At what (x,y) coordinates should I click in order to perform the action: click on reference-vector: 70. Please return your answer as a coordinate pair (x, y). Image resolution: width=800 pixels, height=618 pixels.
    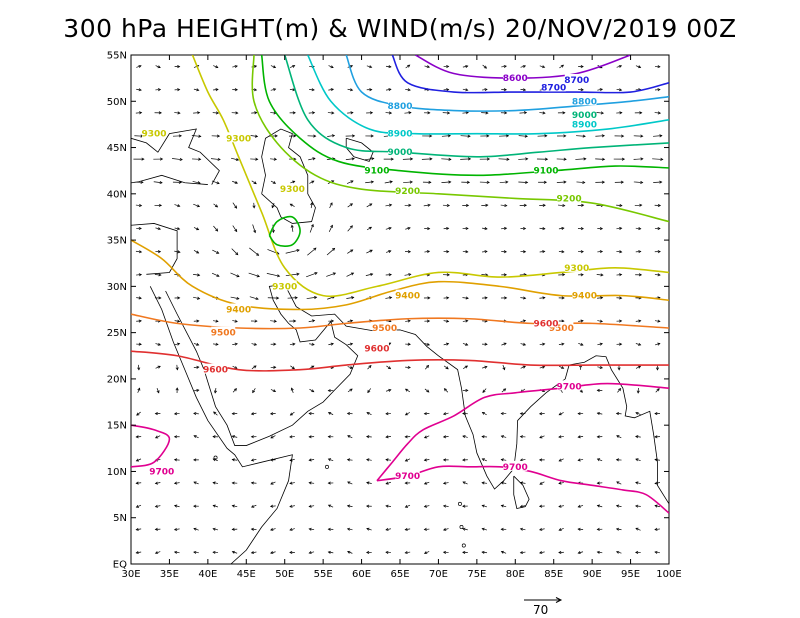
    Looking at the image, I should click on (543, 607).